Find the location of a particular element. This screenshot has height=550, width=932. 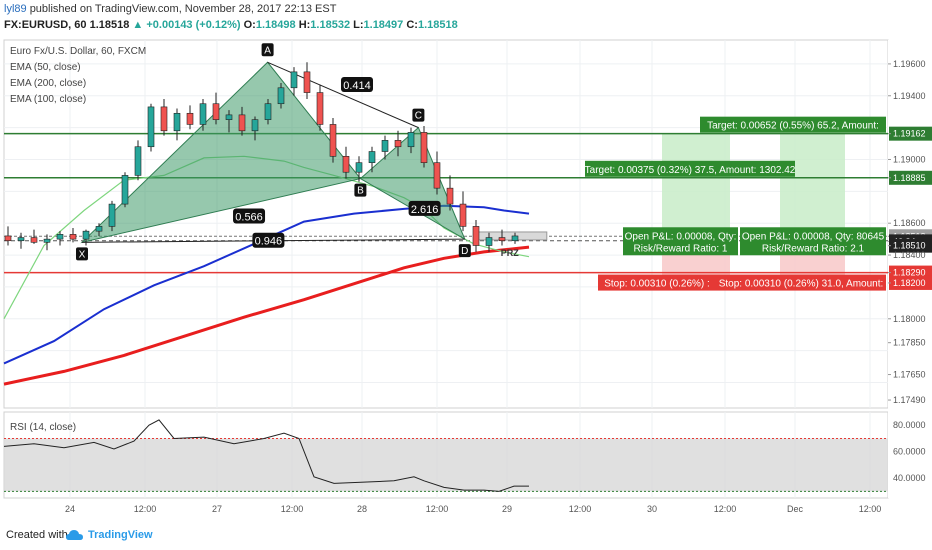

rsi-axis-label: 40.0000 is located at coordinates (909, 478).